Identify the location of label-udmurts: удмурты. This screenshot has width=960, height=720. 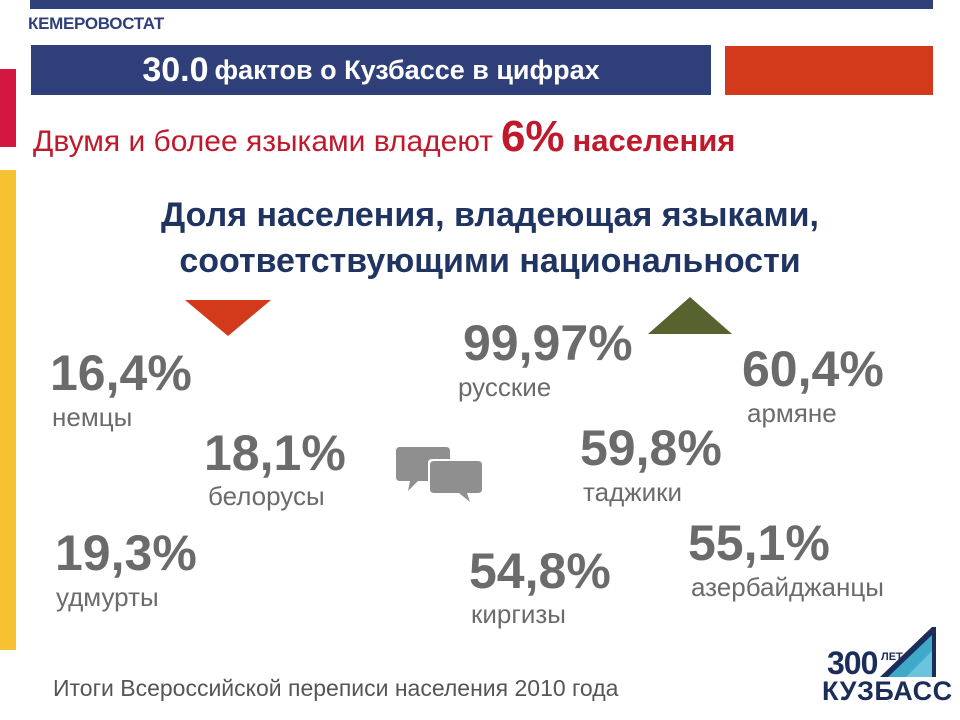
(107, 597).